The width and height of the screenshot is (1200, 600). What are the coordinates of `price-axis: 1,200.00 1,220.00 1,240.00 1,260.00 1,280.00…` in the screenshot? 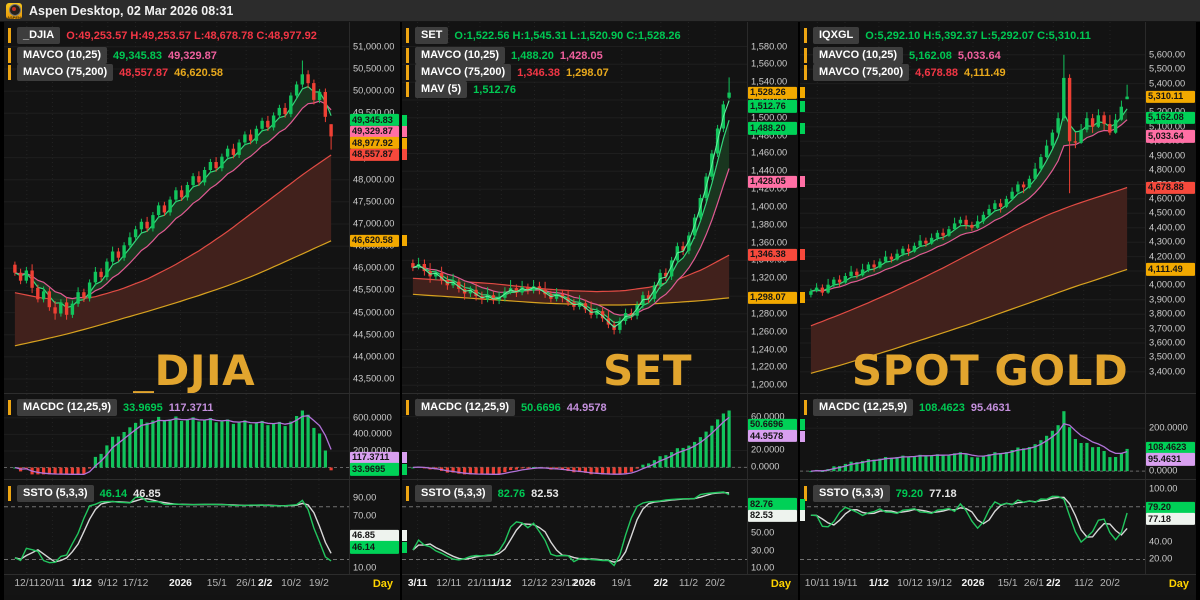 It's located at (772, 207).